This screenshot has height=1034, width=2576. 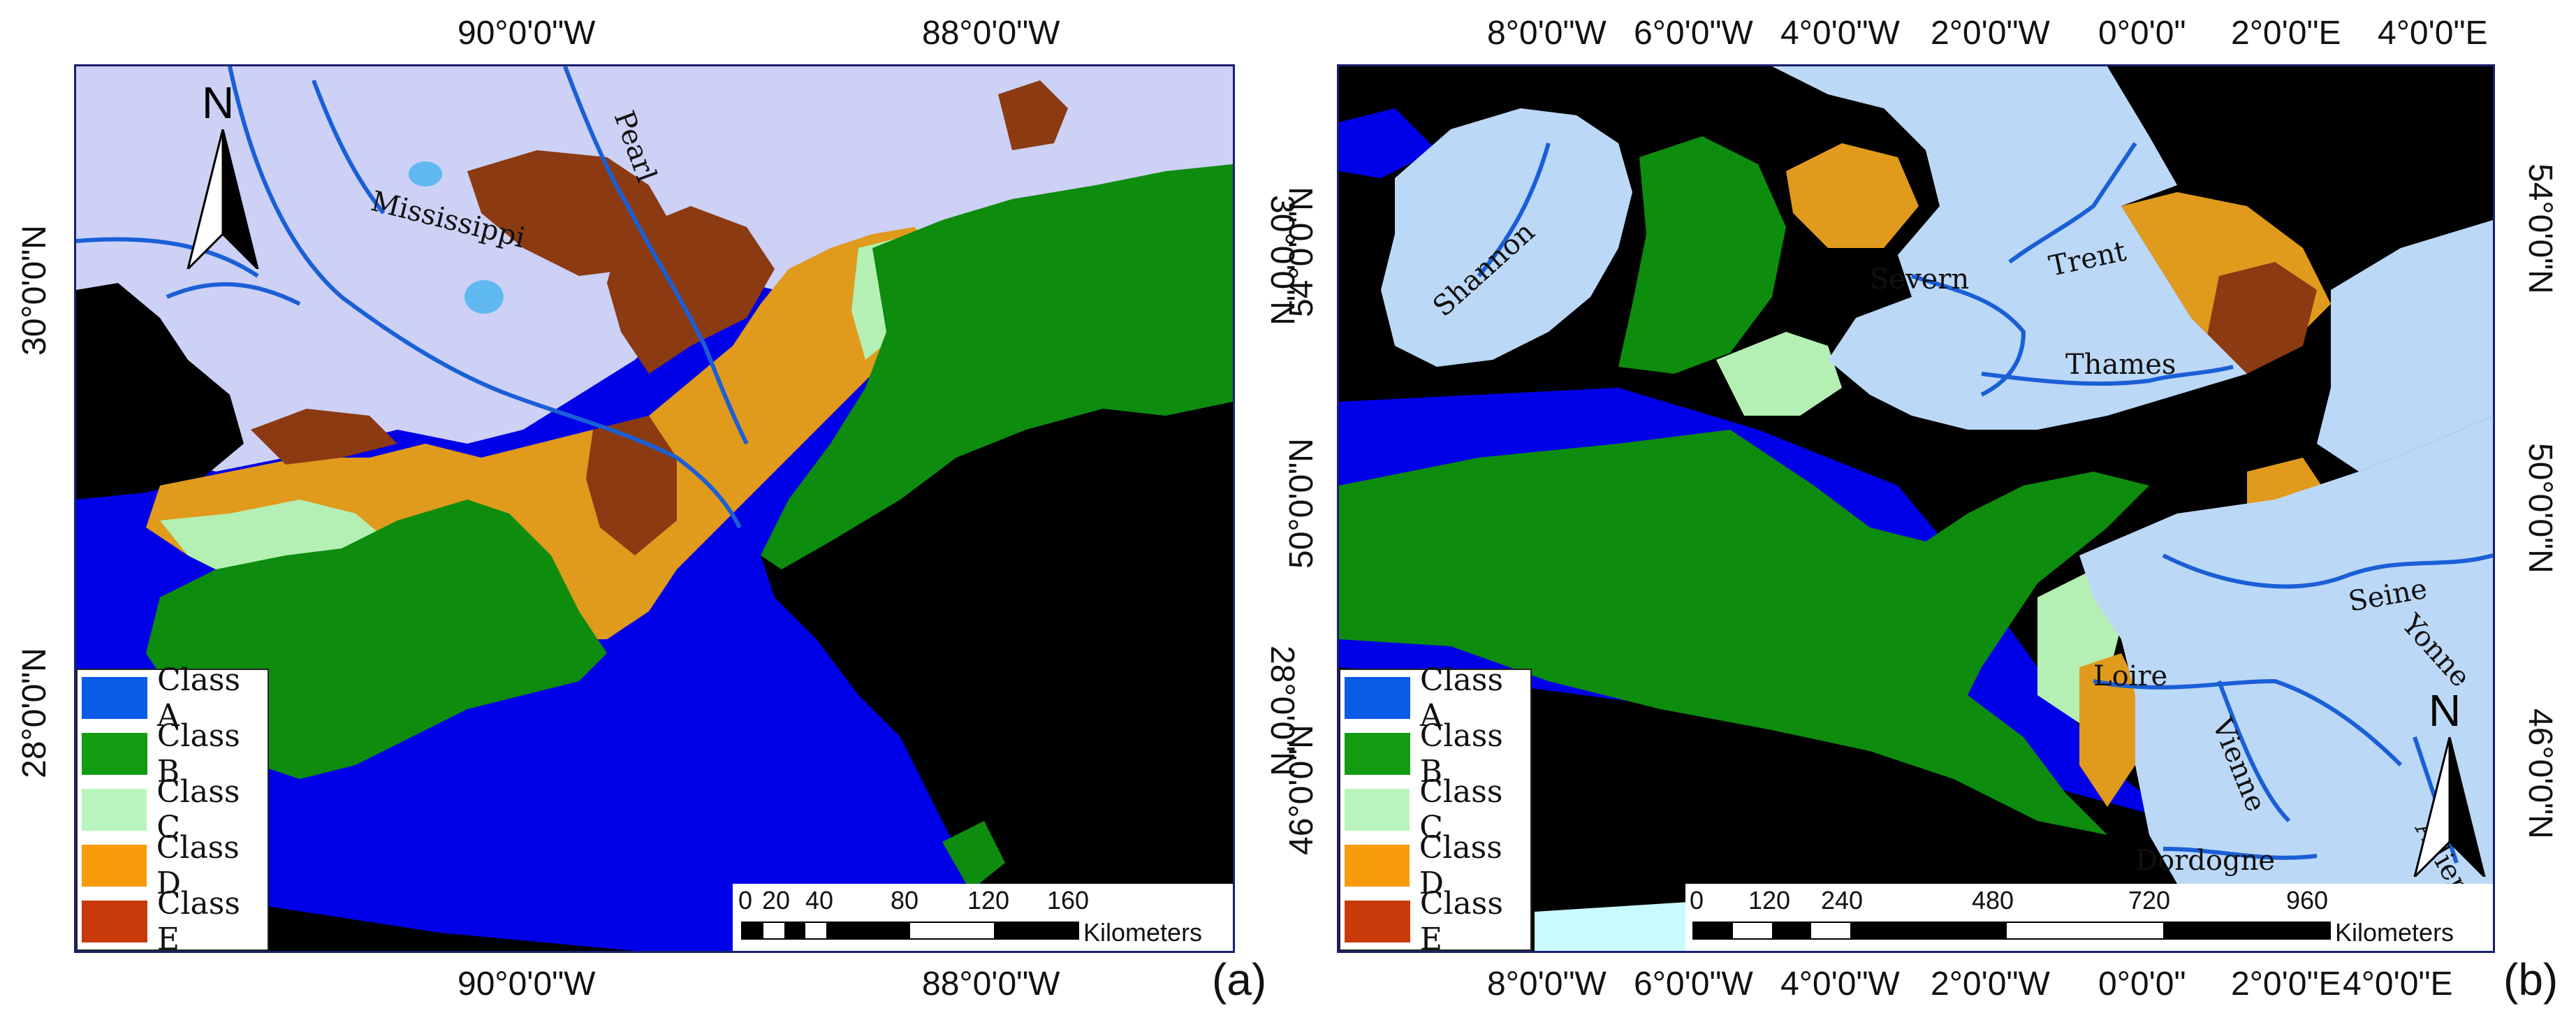 I want to click on panel-b-river-seine, so click(x=2327, y=571).